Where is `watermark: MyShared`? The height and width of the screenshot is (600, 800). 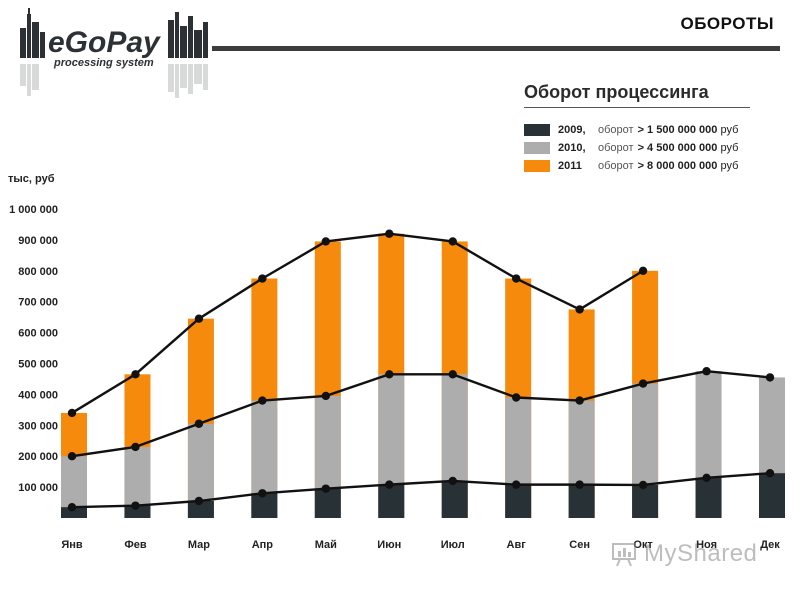
watermark: MyShared is located at coordinates (683, 554).